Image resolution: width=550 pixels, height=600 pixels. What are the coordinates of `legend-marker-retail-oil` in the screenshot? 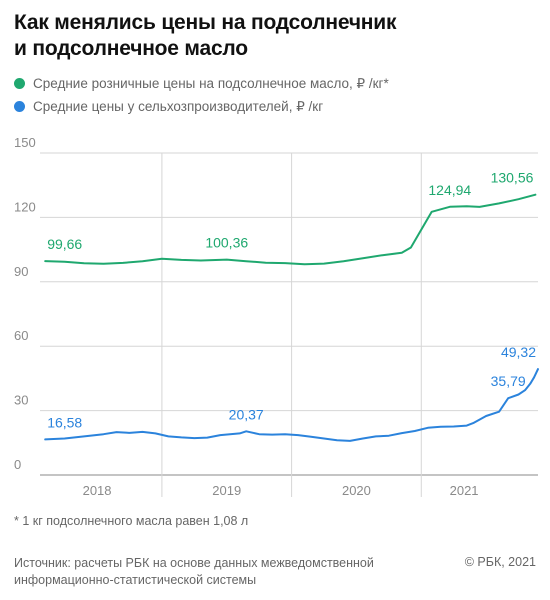 It's located at (19, 83).